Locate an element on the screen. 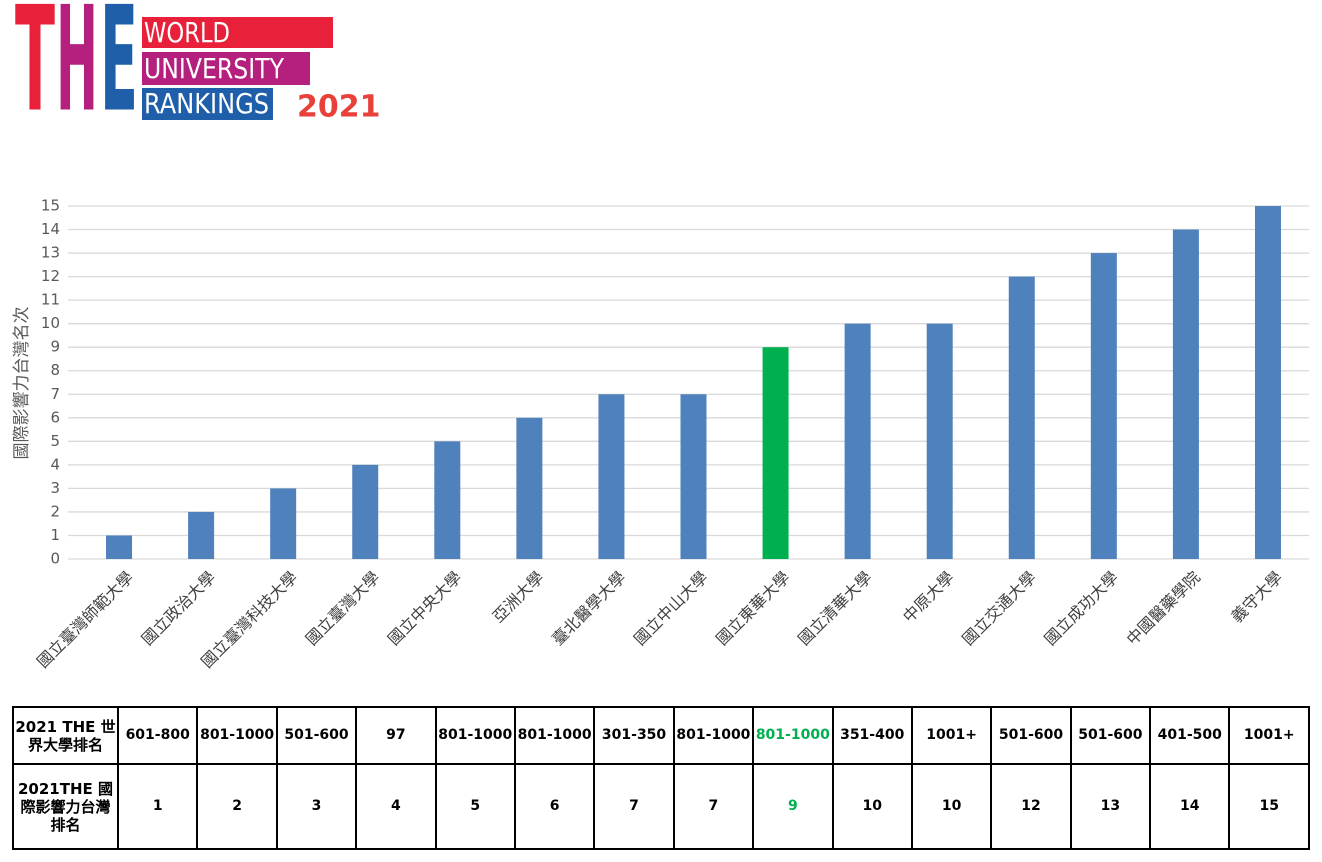 The height and width of the screenshot is (862, 1322). x-tick-label: 中原大學 is located at coordinates (928, 597).